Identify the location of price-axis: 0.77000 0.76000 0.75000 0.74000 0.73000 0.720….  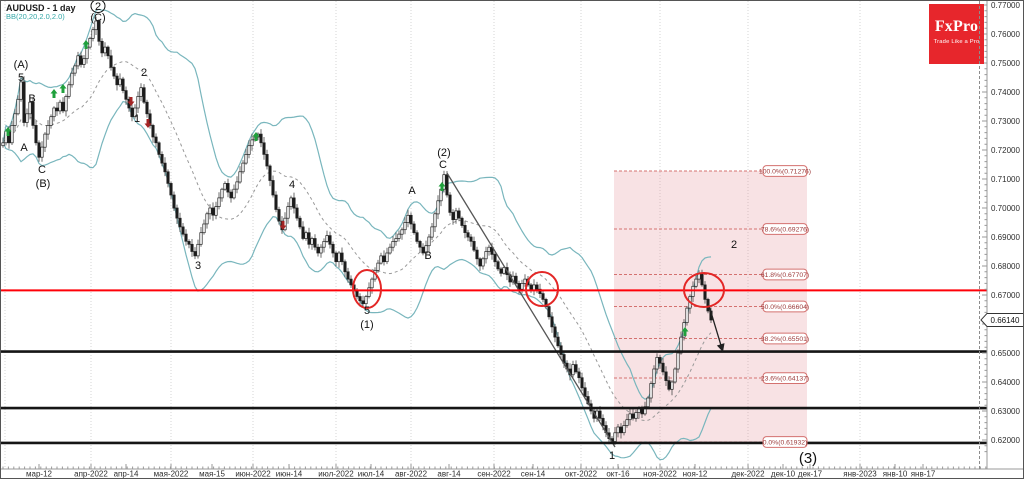
(1001, 235).